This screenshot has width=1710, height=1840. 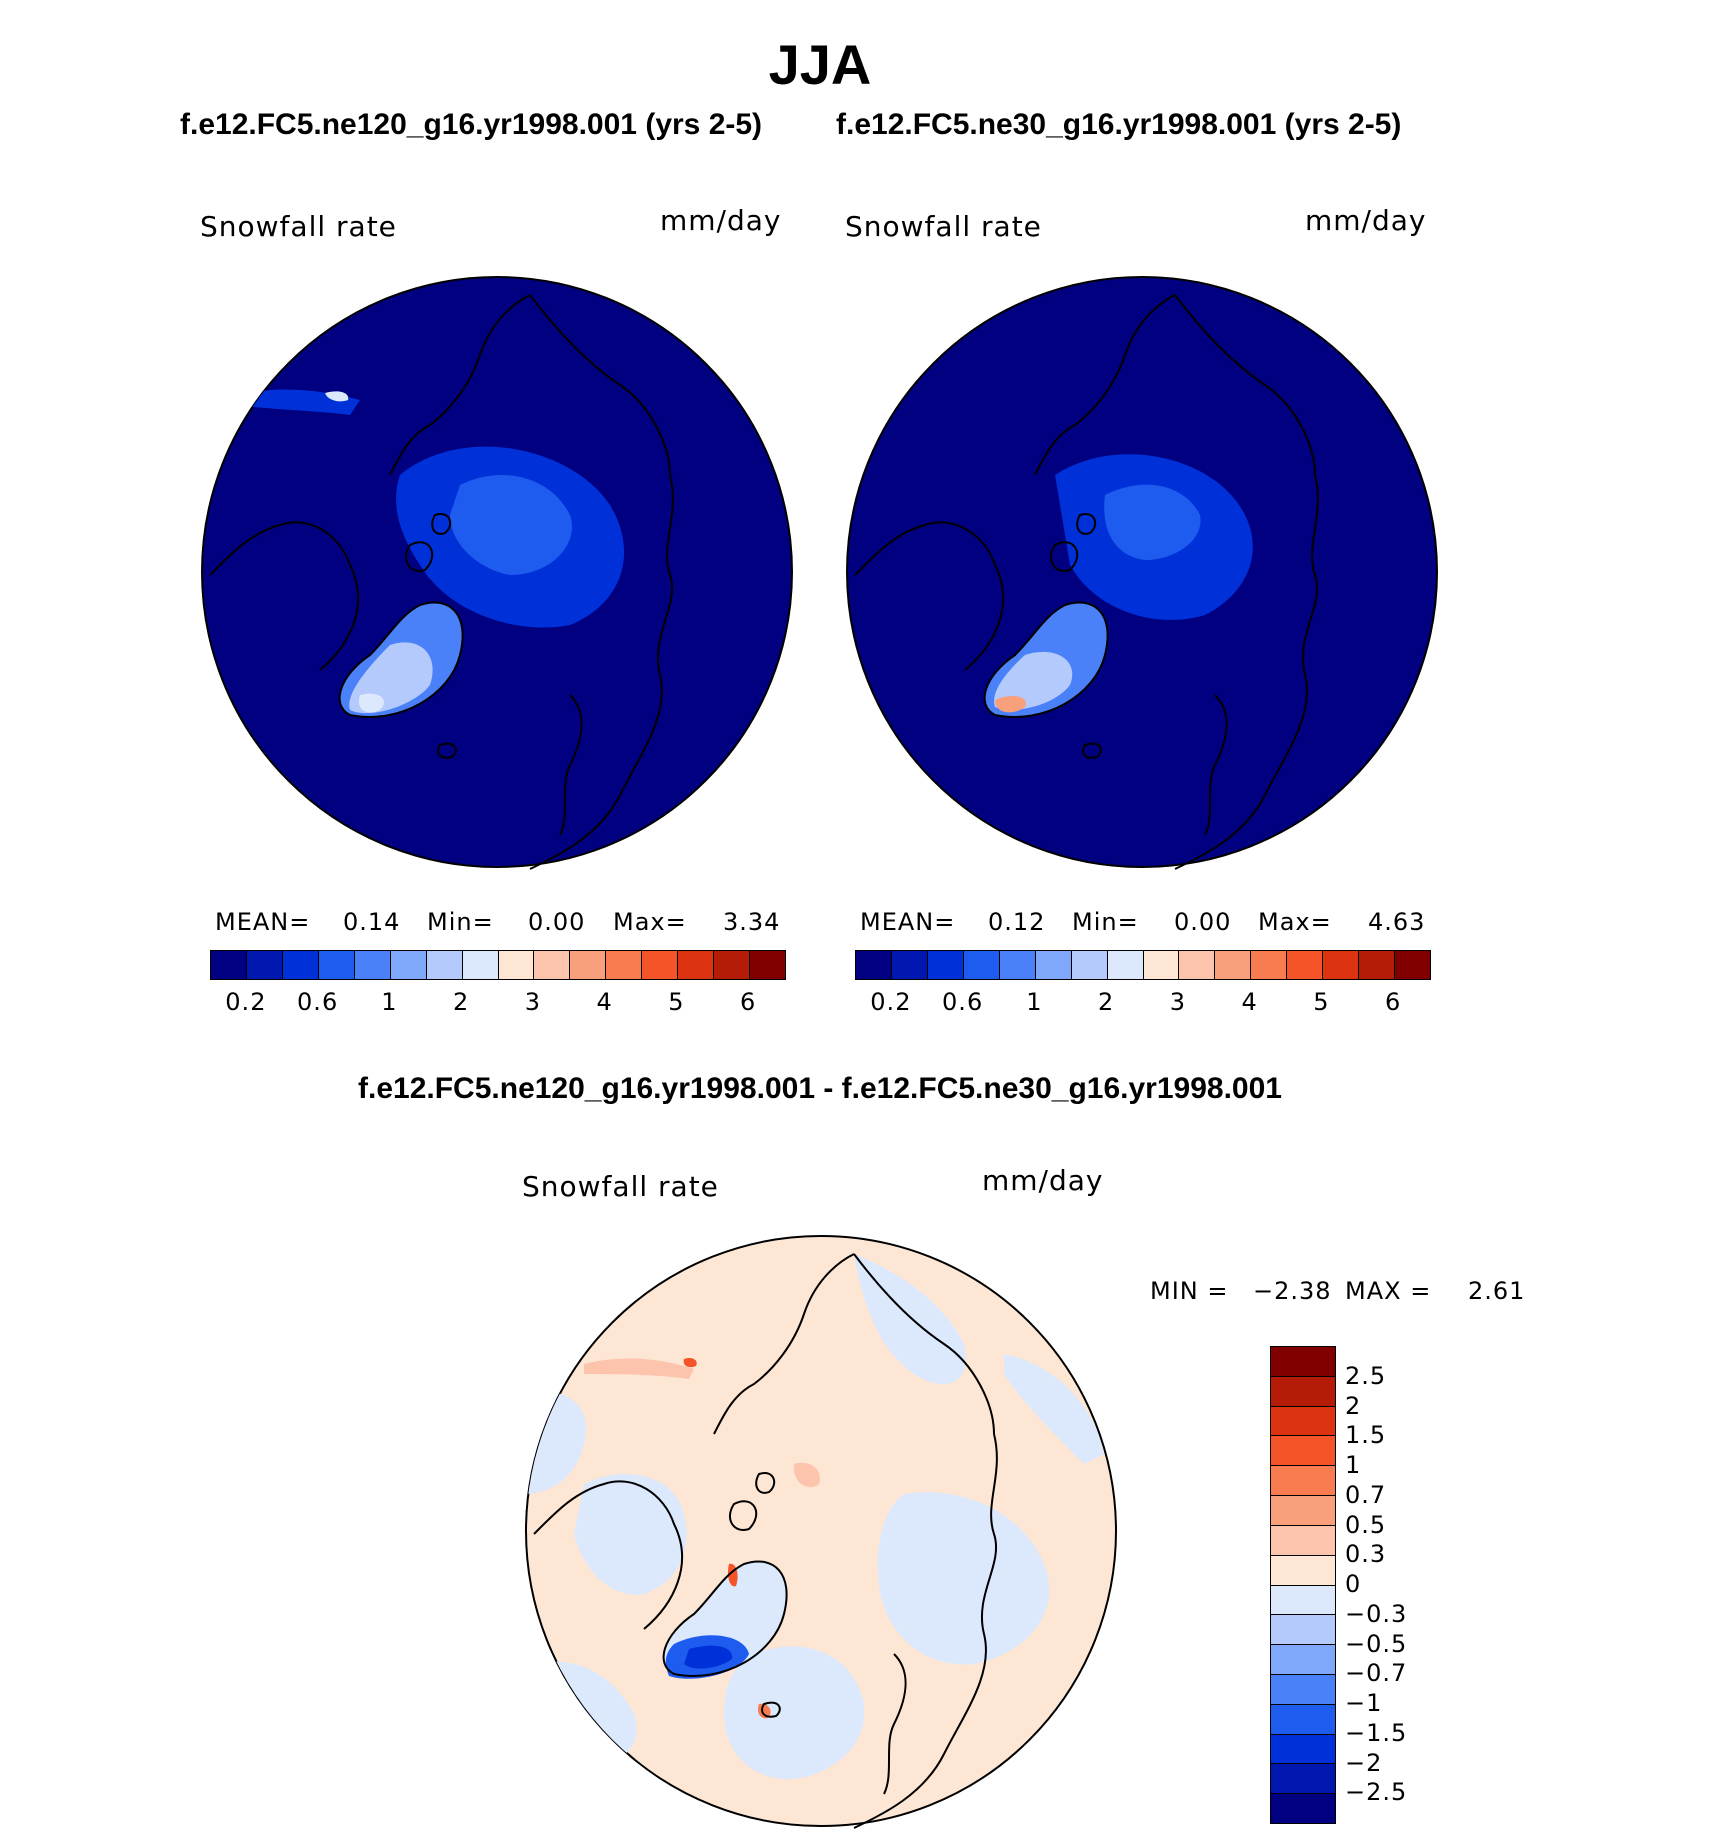 I want to click on difference-colorbar, so click(x=1303, y=1585).